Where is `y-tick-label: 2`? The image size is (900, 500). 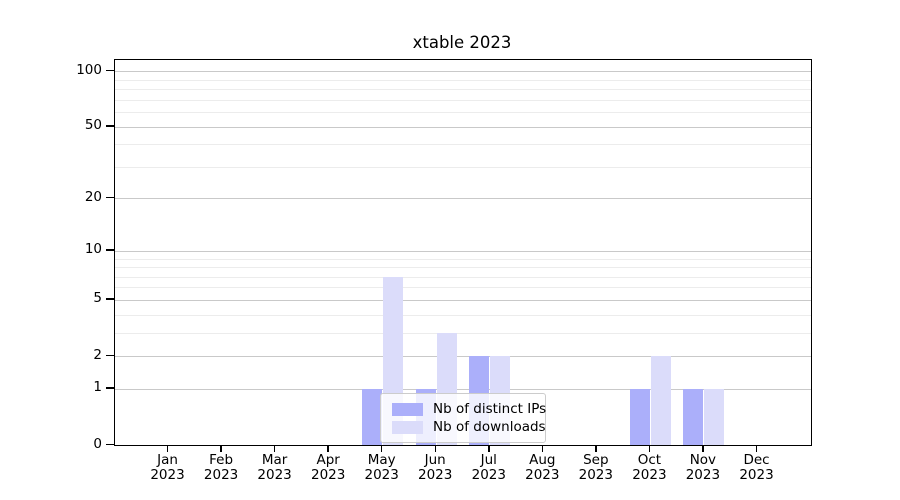
y-tick-label: 2 is located at coordinates (97, 354).